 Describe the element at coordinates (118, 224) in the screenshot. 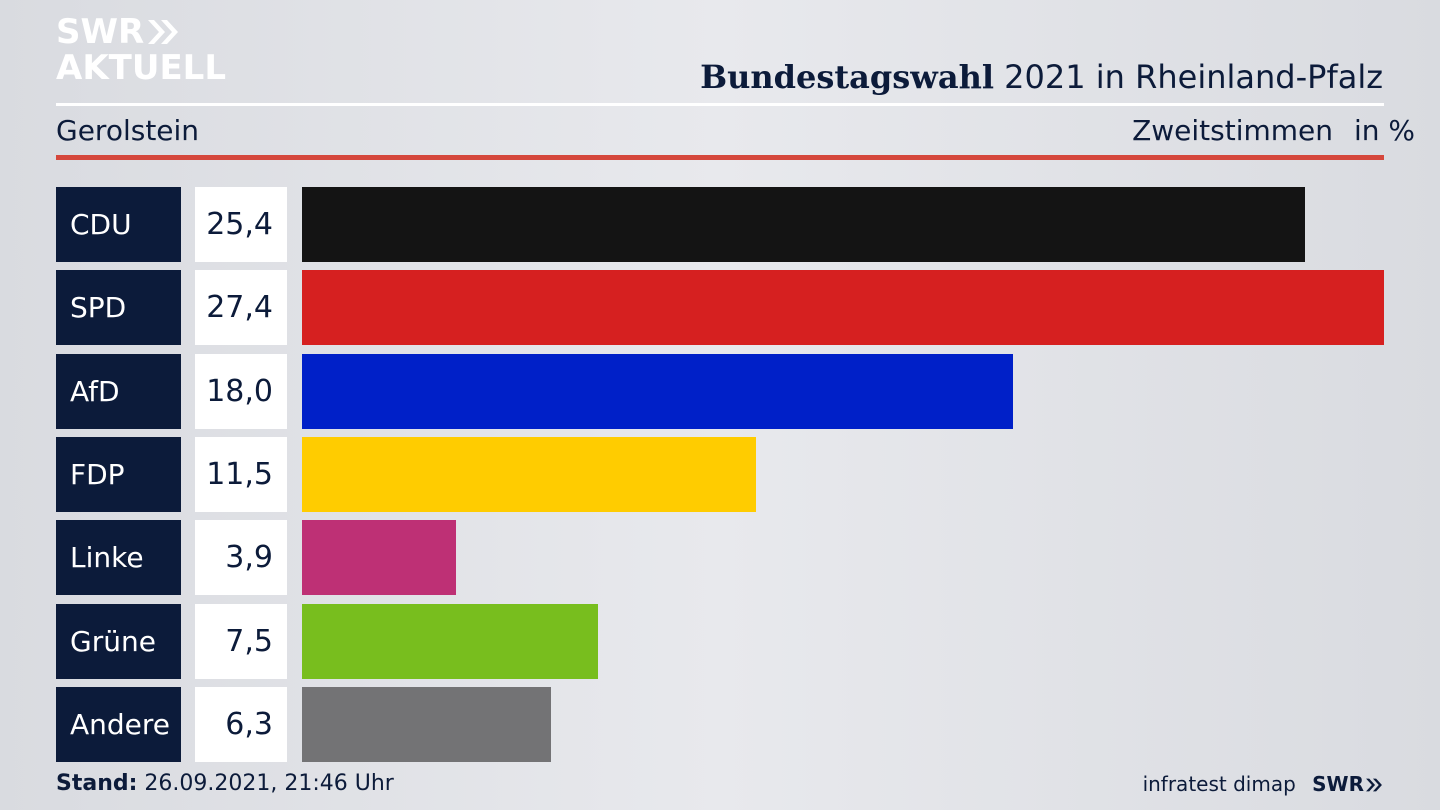

I see `party-label: CDU` at that location.